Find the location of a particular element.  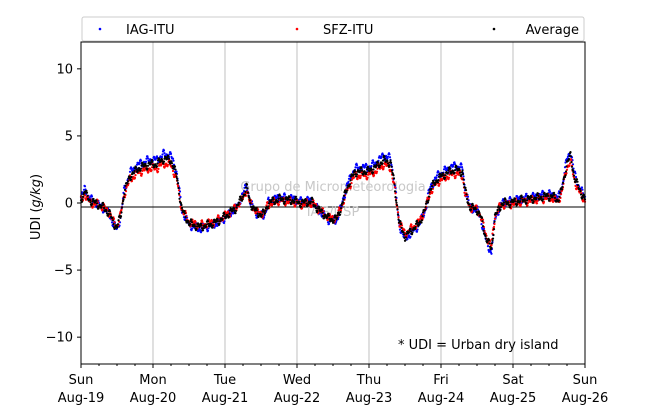

y-tick-label: 5 is located at coordinates (69, 136).